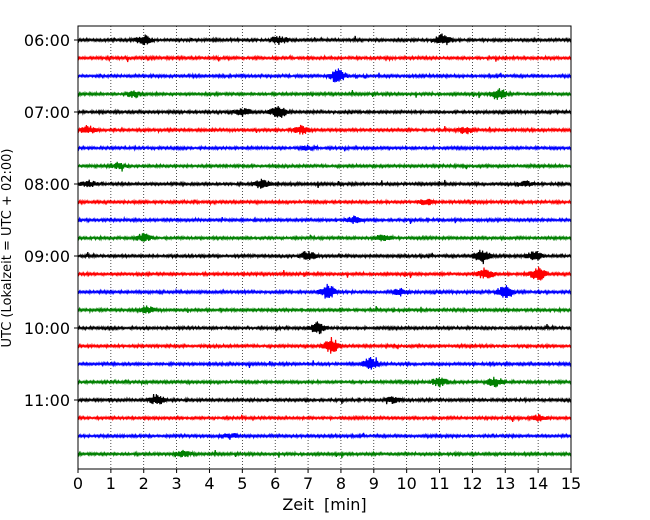  What do you see at coordinates (341, 483) in the screenshot?
I see `x-tick-label: 8` at bounding box center [341, 483].